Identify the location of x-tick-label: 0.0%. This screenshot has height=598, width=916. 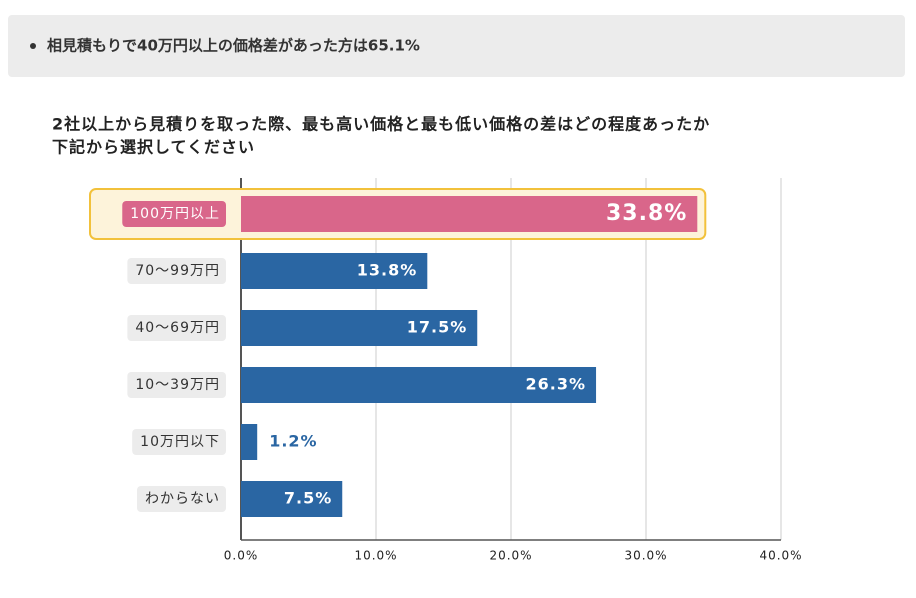
(241, 556).